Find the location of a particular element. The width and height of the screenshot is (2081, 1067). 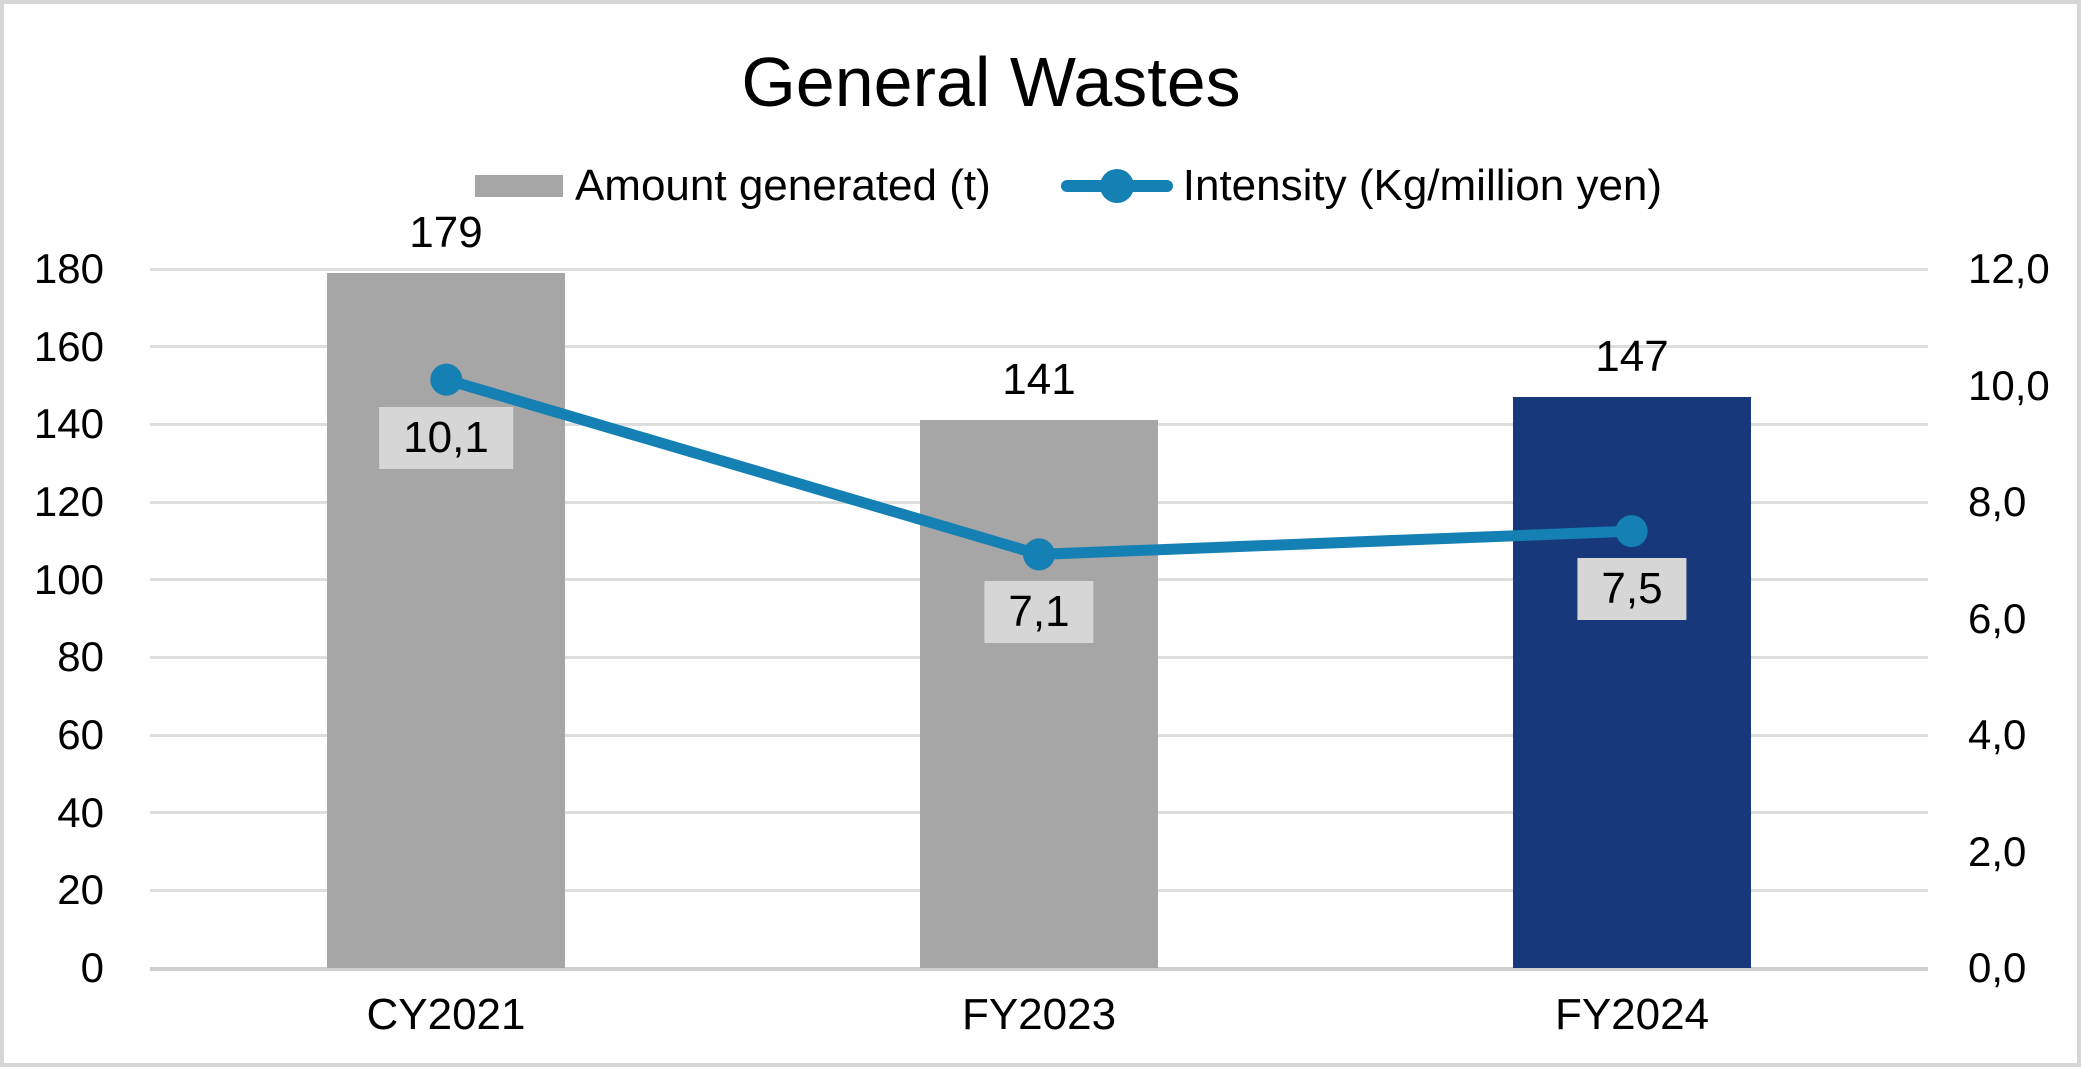

y-axis-left-tick-label: 180 is located at coordinates (68, 268).